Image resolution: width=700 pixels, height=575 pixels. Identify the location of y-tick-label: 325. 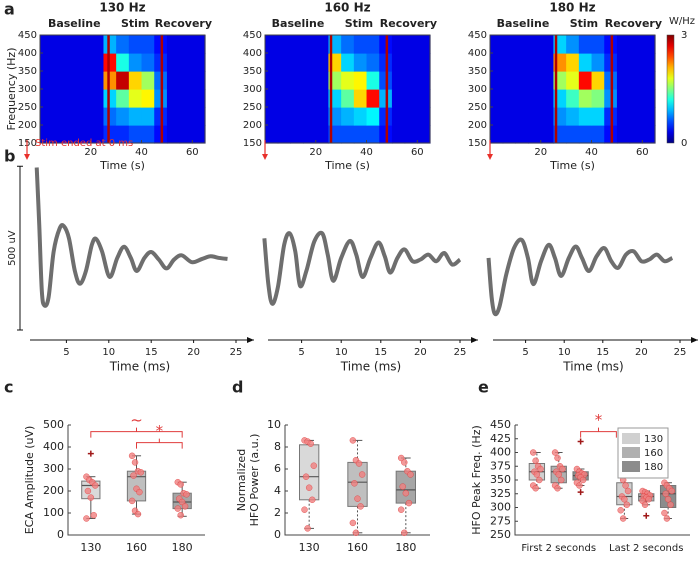
(500, 493).